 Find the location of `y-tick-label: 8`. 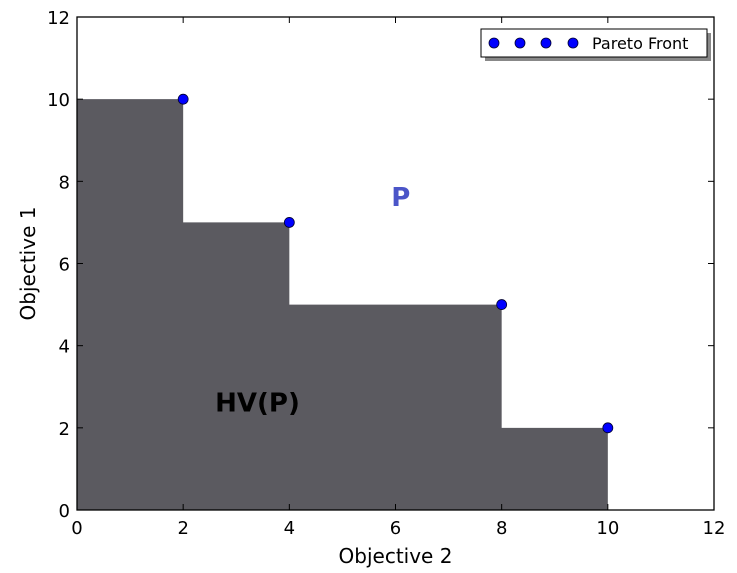

y-tick-label: 8 is located at coordinates (64, 182).